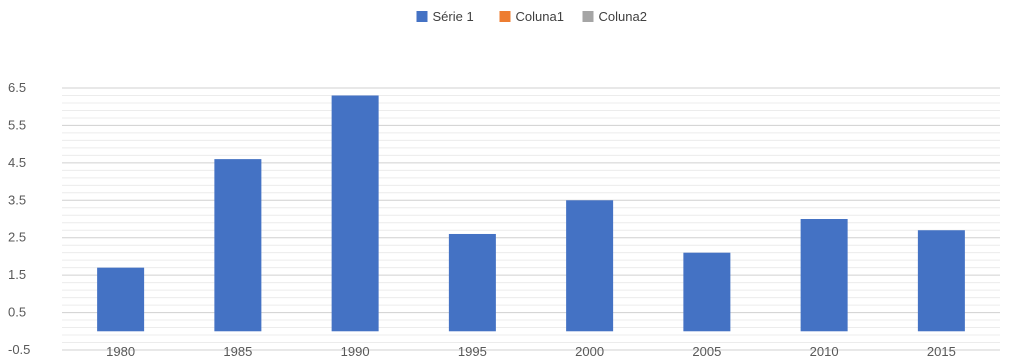 Image resolution: width=1009 pixels, height=358 pixels. Describe the element at coordinates (453, 16) in the screenshot. I see `legend-label: Série 1` at that location.